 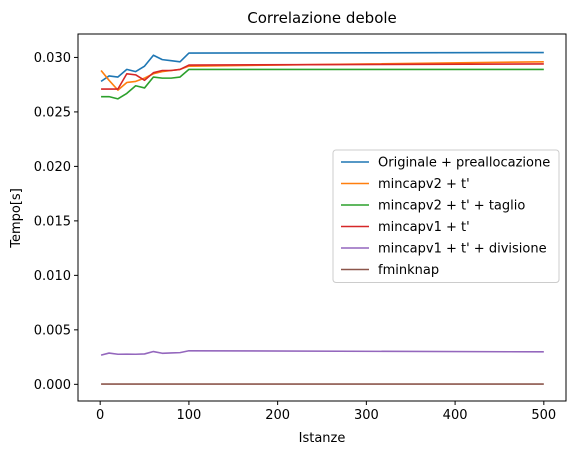 What do you see at coordinates (52, 221) in the screenshot?
I see `y-tick-label: 0.015` at bounding box center [52, 221].